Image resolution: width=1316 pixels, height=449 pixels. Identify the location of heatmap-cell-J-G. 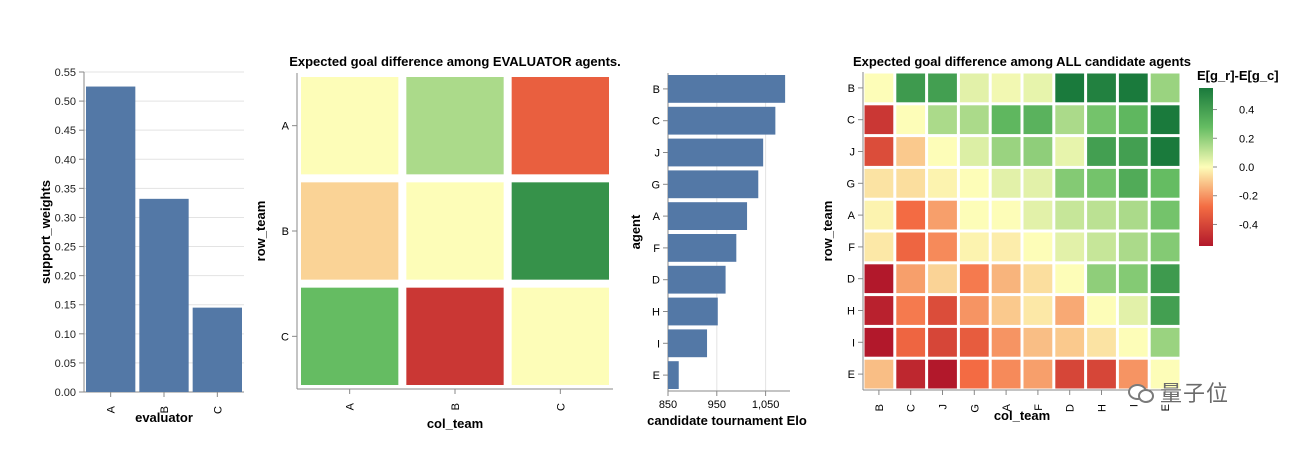
(974, 151).